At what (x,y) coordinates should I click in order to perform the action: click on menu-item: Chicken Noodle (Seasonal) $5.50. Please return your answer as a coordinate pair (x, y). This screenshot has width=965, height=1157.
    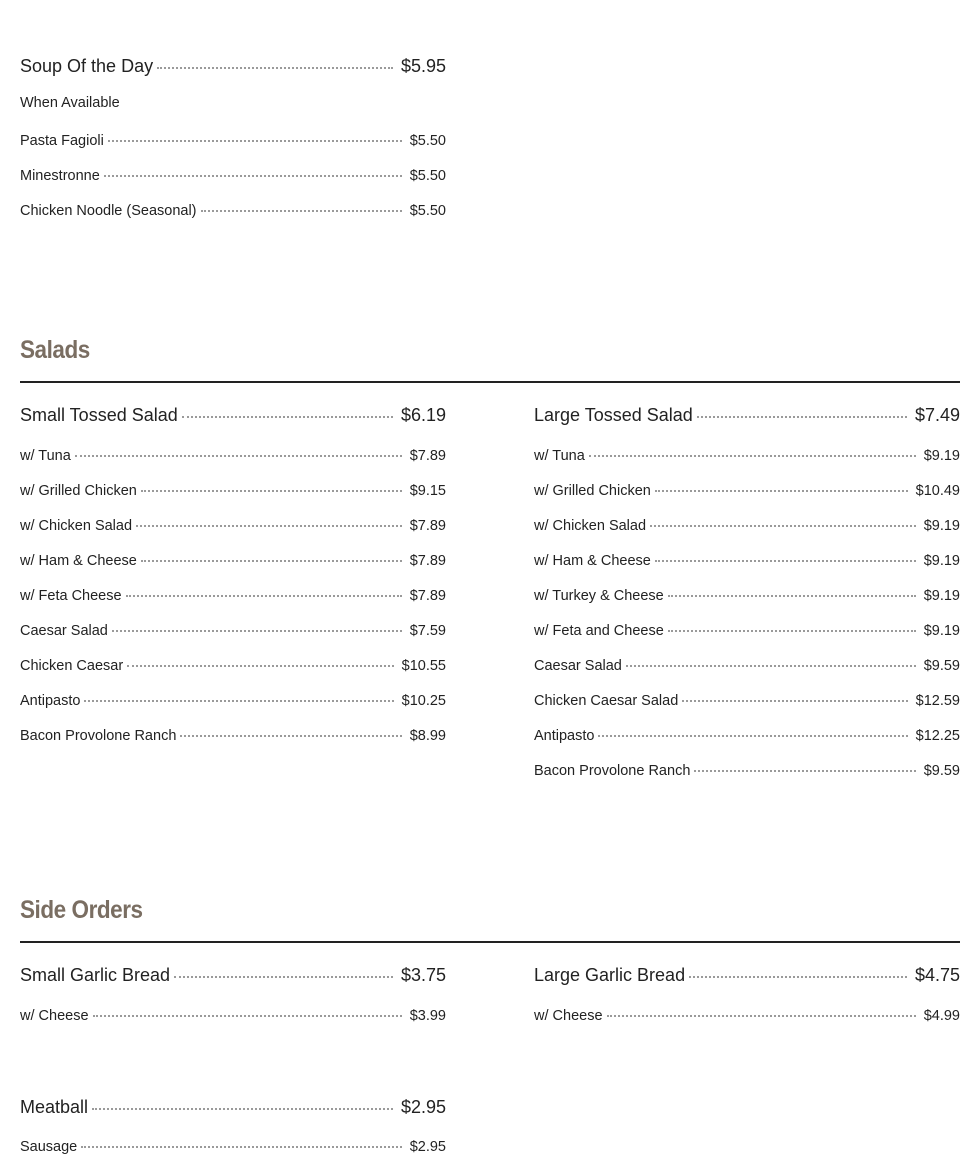
    Looking at the image, I should click on (233, 212).